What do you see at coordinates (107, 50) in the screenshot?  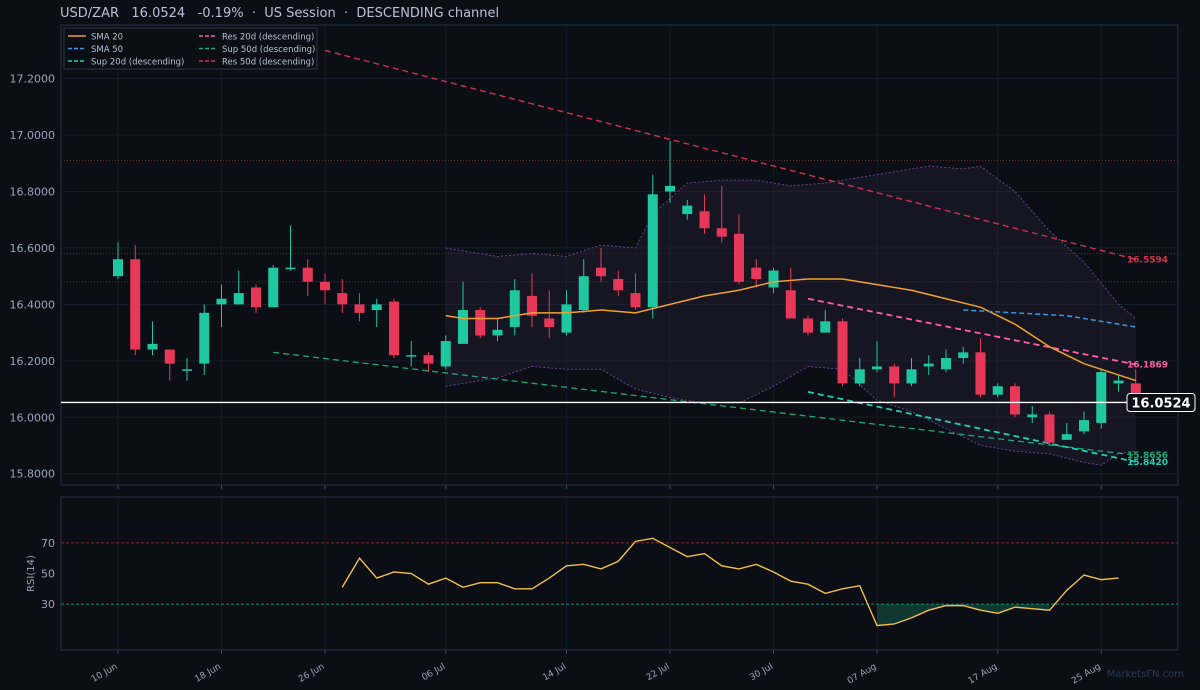 I see `legend-label: SMA 50` at bounding box center [107, 50].